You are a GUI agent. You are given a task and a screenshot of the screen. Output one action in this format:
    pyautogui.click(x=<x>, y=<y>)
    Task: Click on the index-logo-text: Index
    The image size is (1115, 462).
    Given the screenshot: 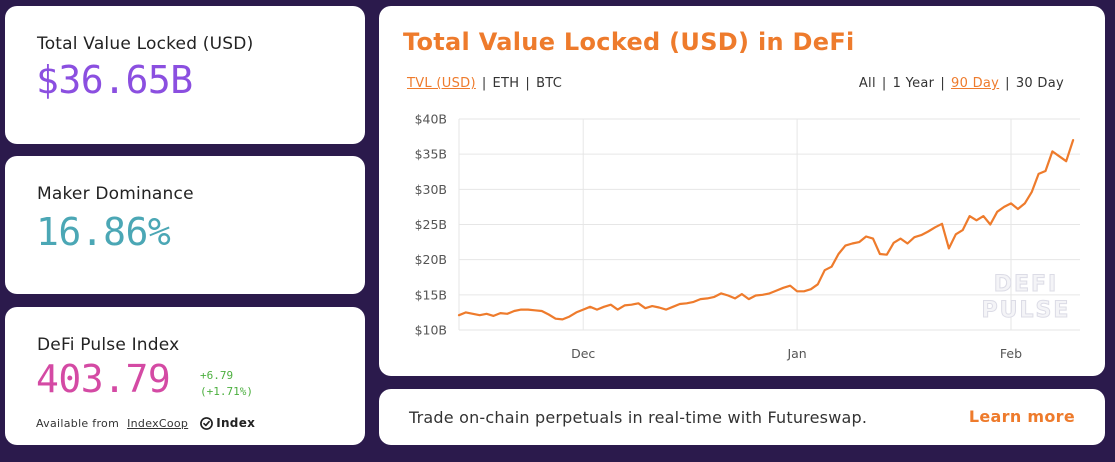 What is the action you would take?
    pyautogui.click(x=236, y=423)
    